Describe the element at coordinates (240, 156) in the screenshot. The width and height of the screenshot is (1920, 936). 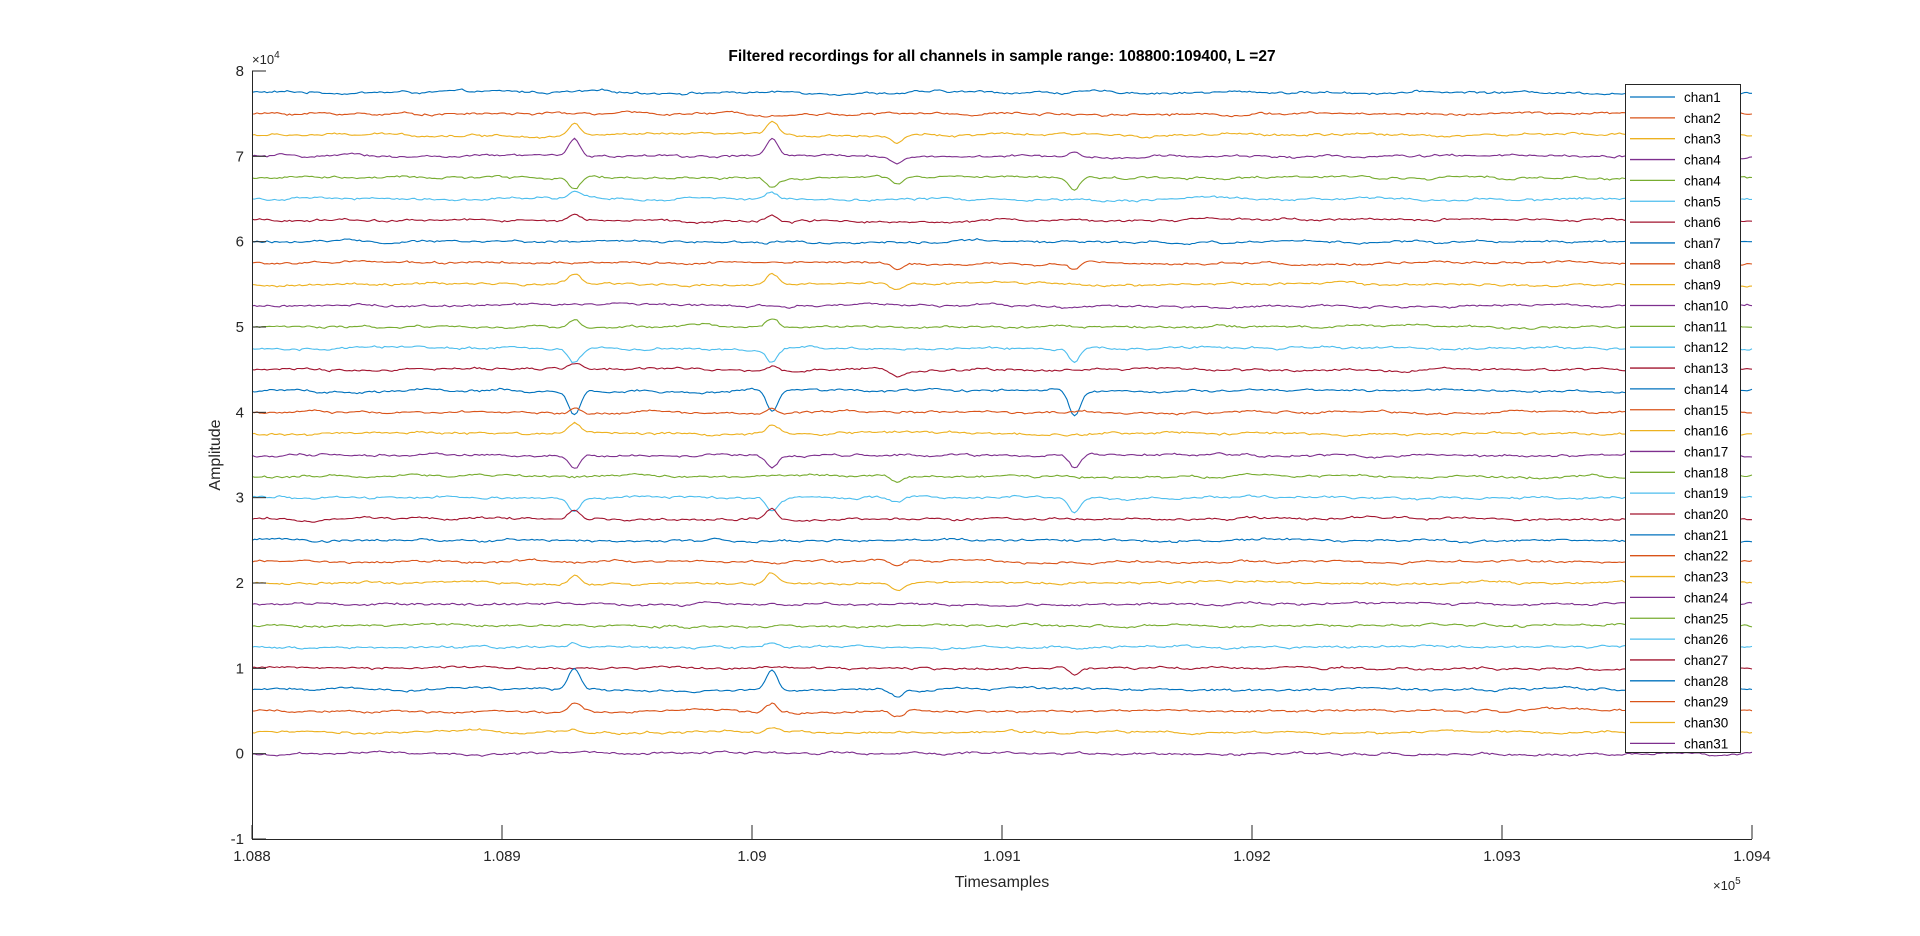
I see `y-tick-label: 7` at that location.